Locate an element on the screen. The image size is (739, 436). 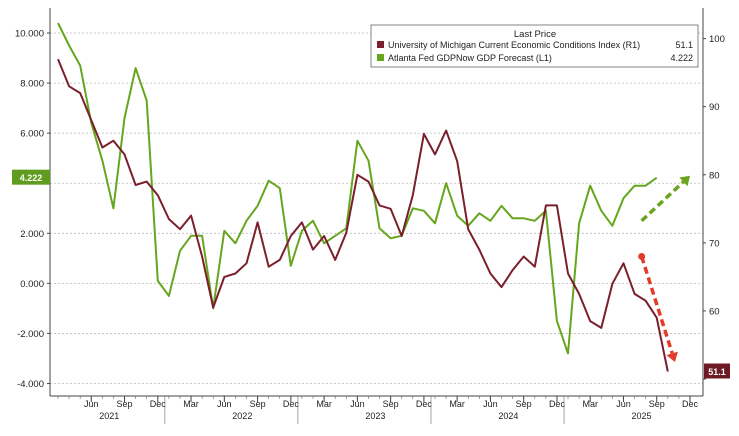
right-tick-label: 100 is located at coordinates (717, 39).